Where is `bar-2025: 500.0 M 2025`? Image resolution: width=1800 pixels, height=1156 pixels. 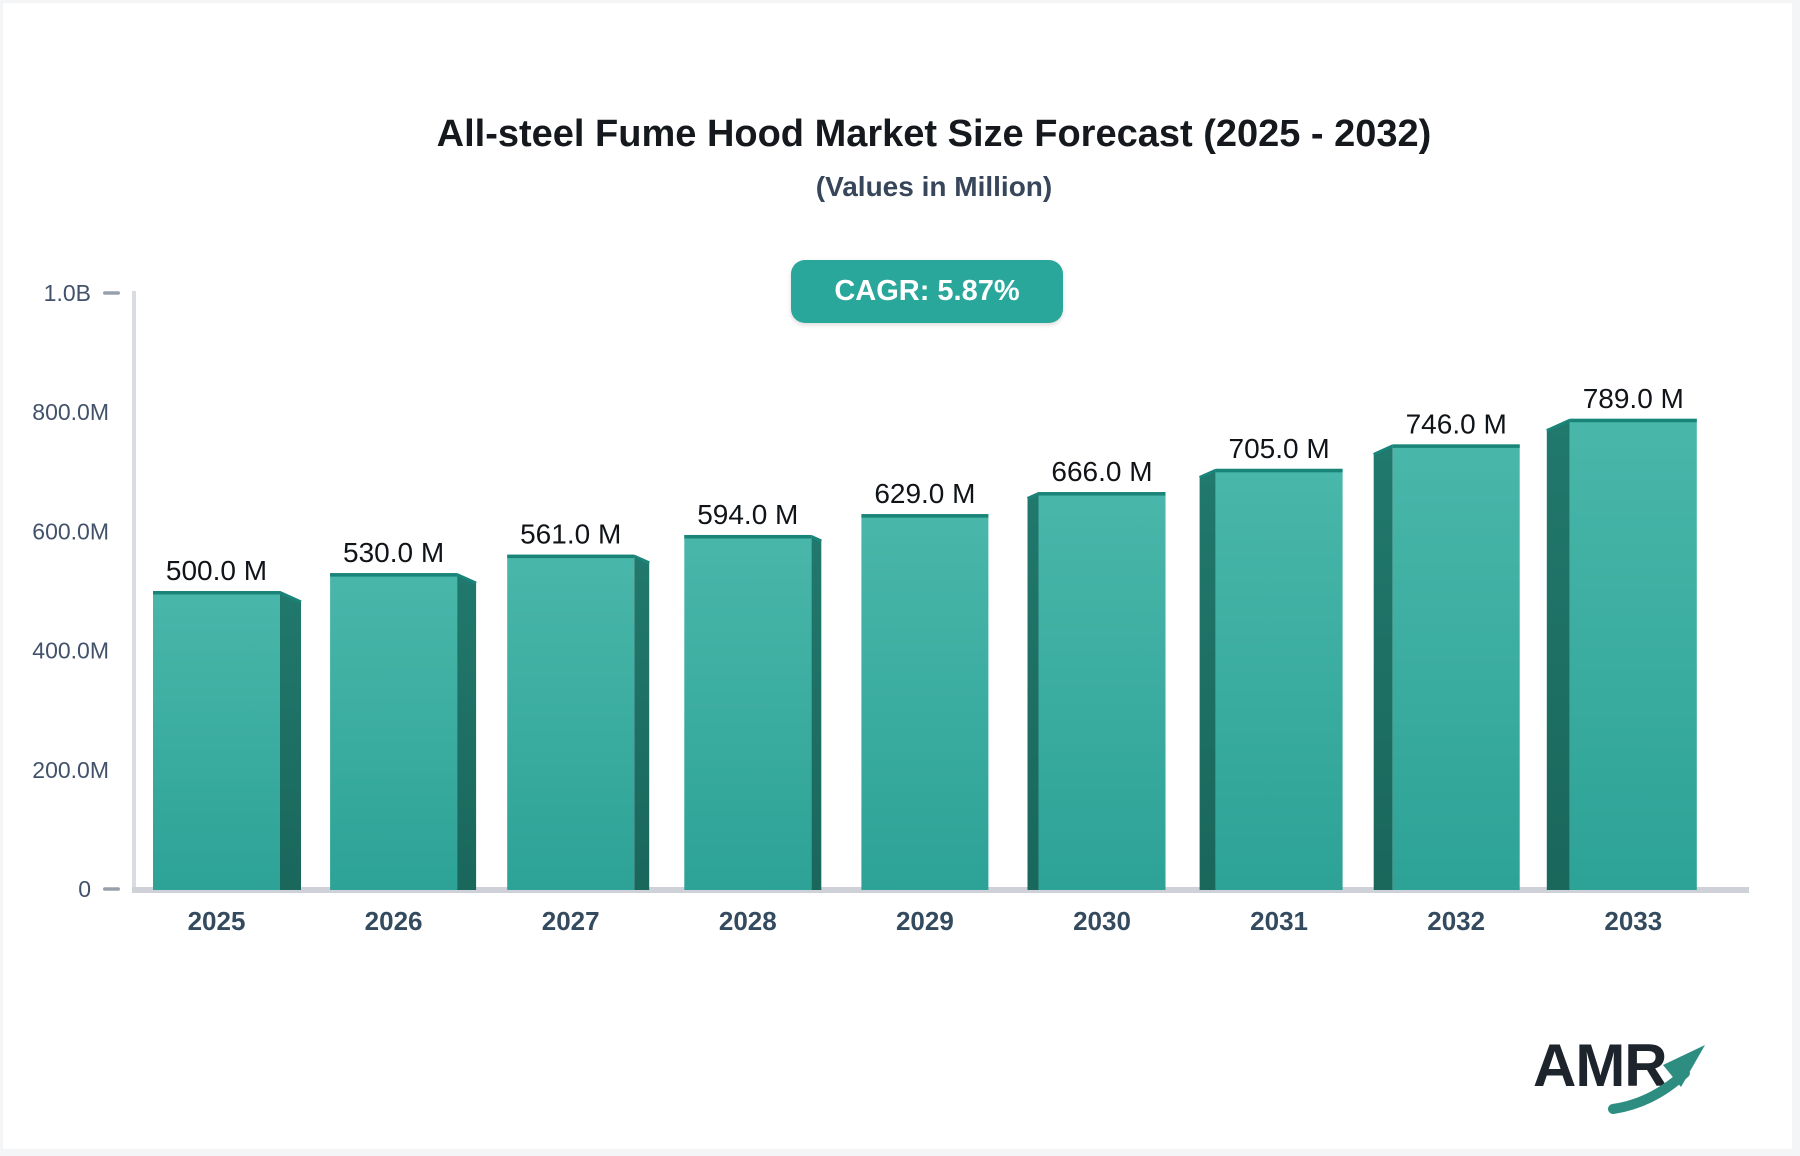
bar-2025: 500.0 M 2025 is located at coordinates (227, 745).